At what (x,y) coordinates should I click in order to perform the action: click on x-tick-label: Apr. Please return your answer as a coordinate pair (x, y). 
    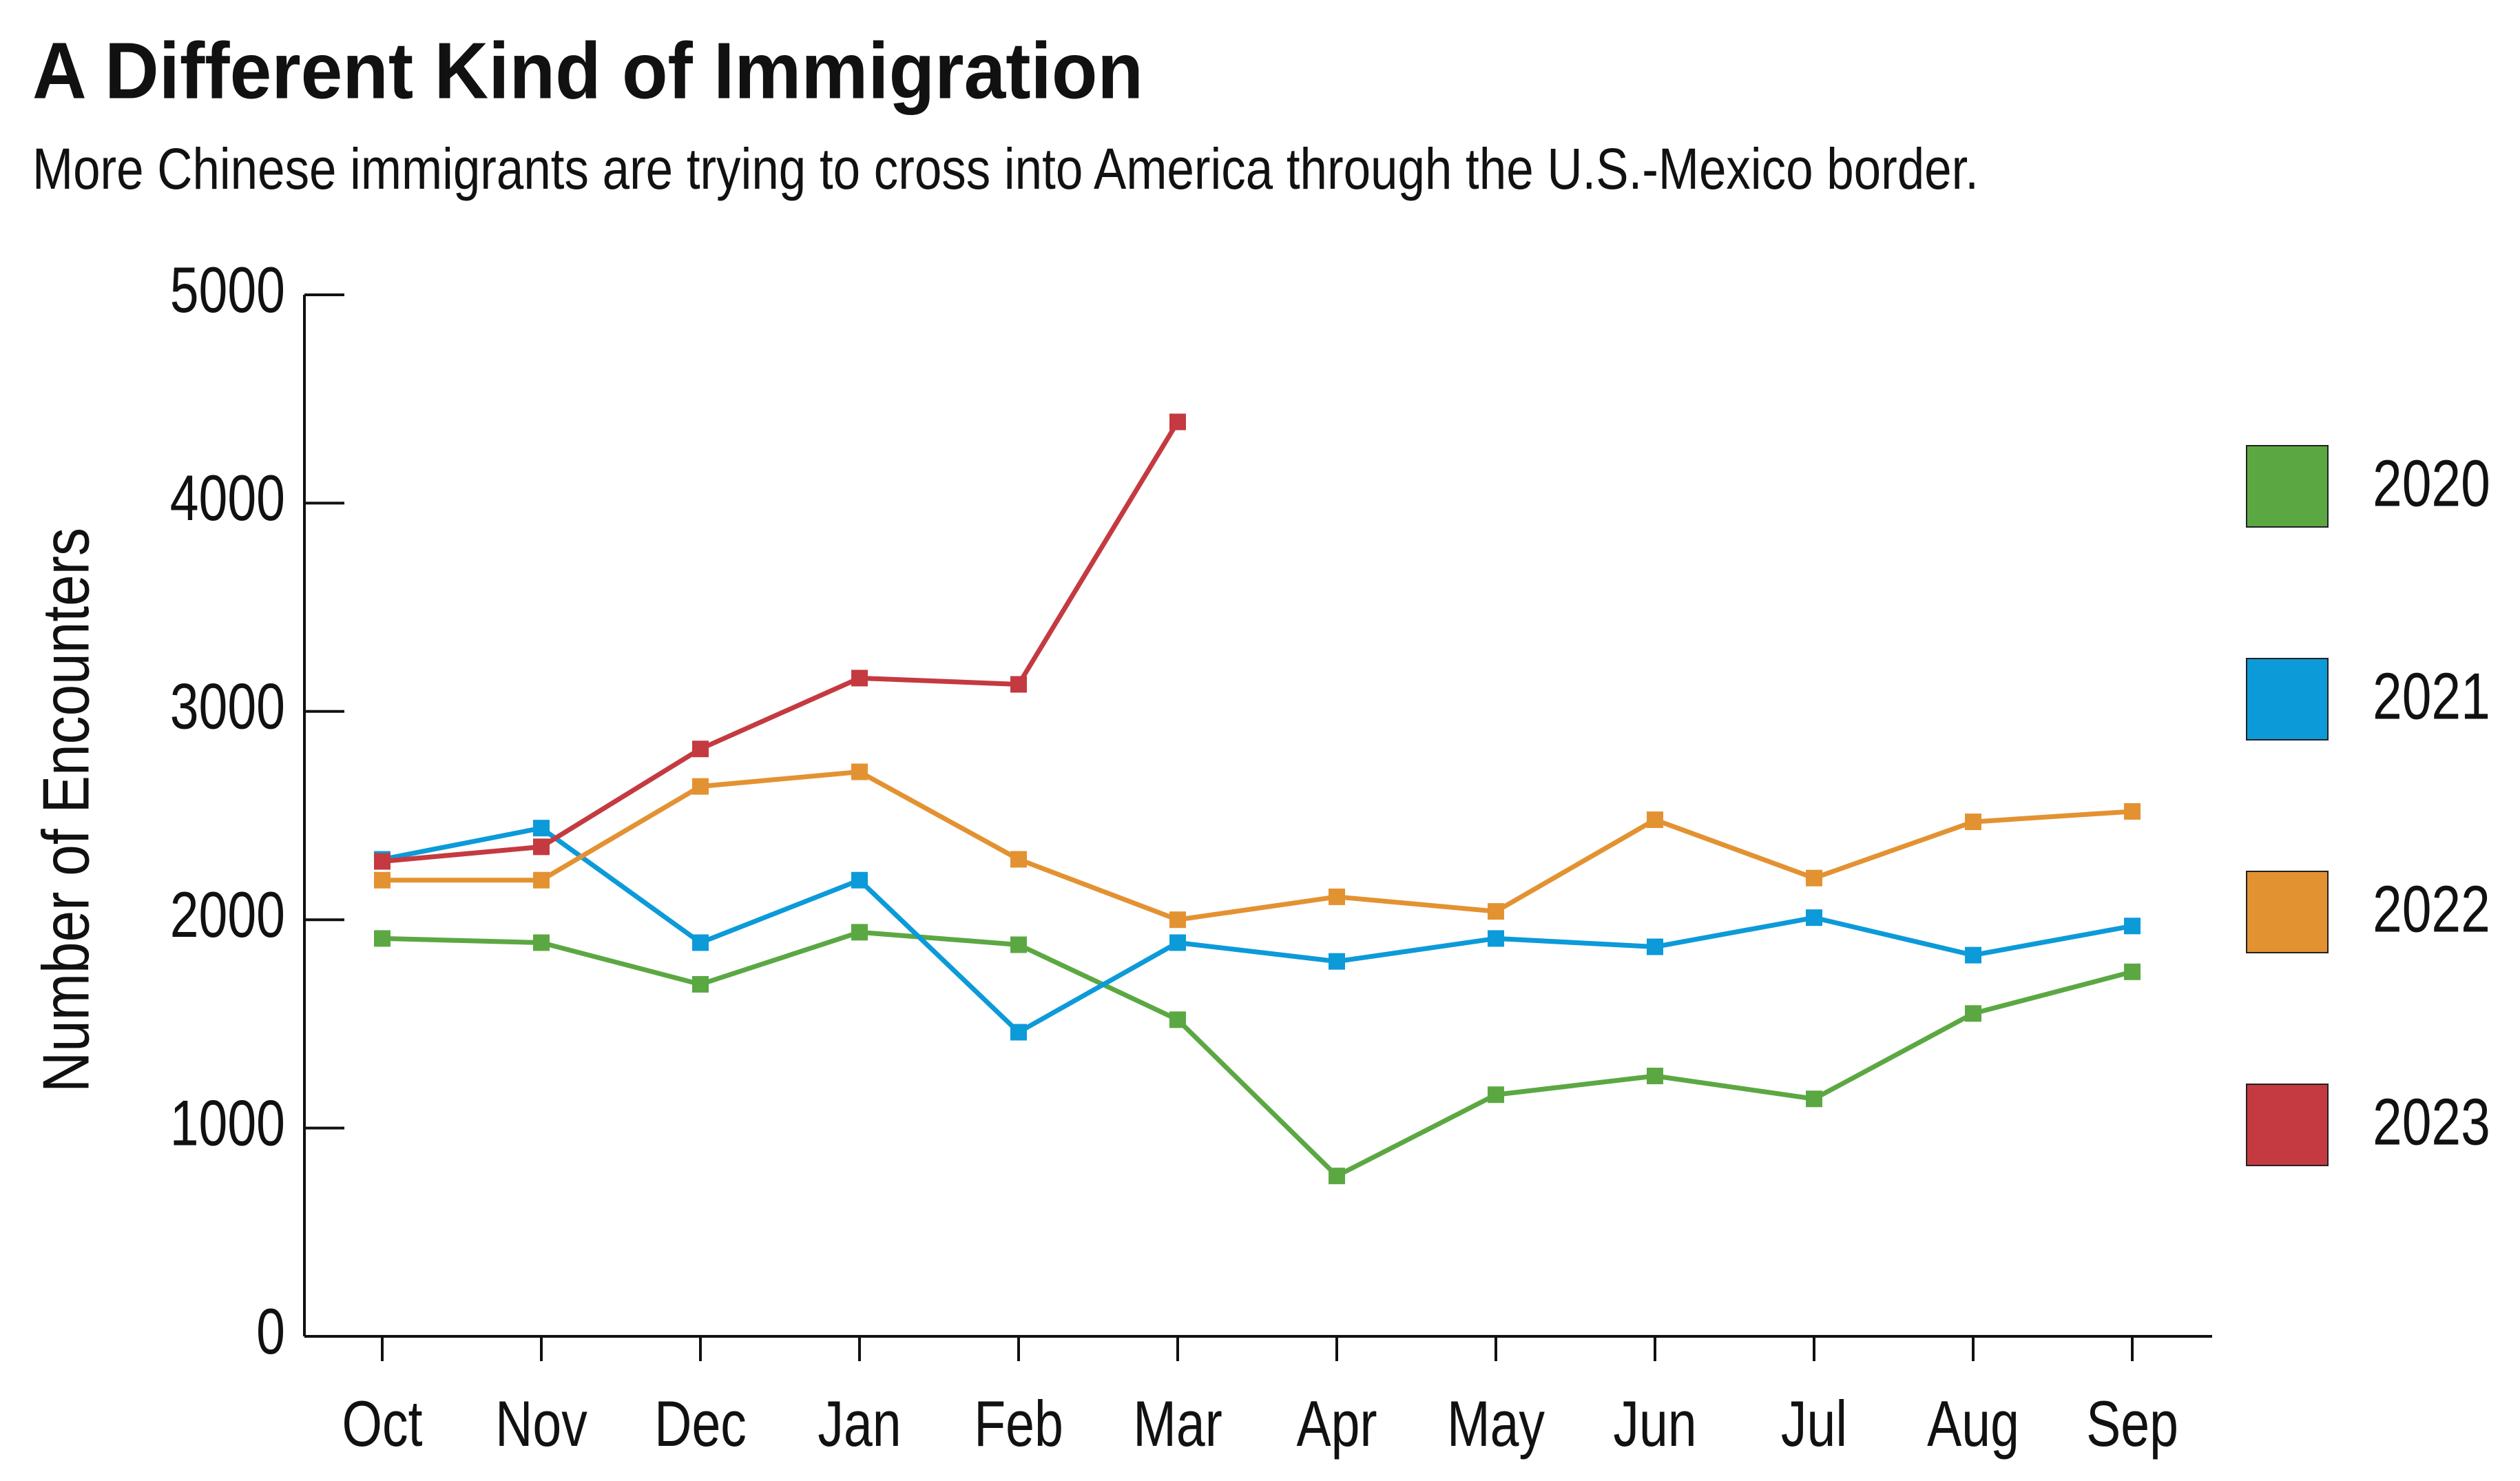
    Looking at the image, I should click on (1336, 1424).